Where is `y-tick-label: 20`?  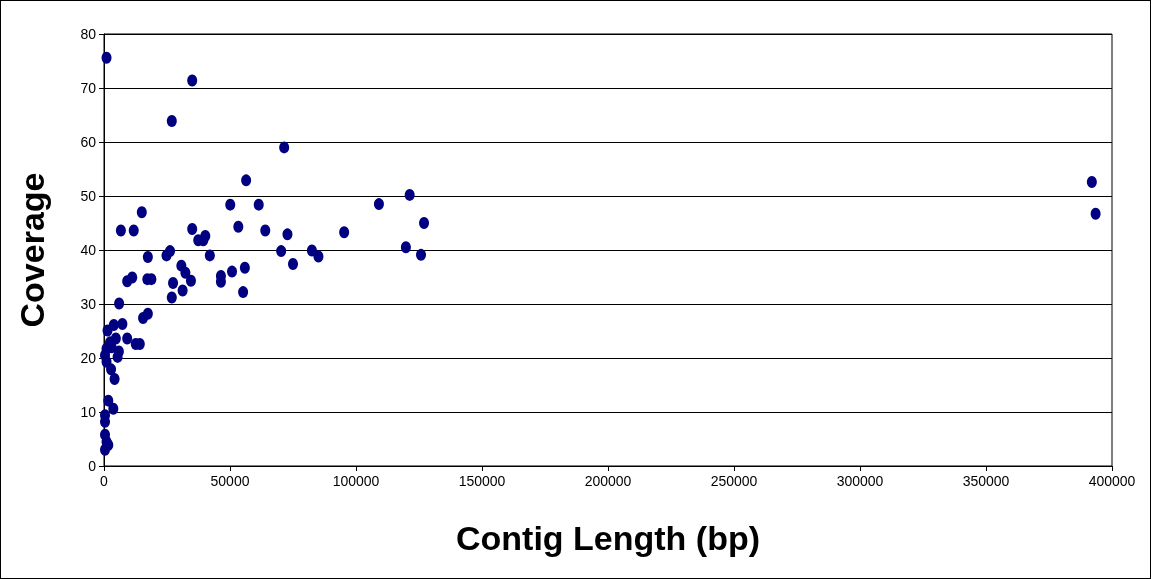 y-tick-label: 20 is located at coordinates (88, 358).